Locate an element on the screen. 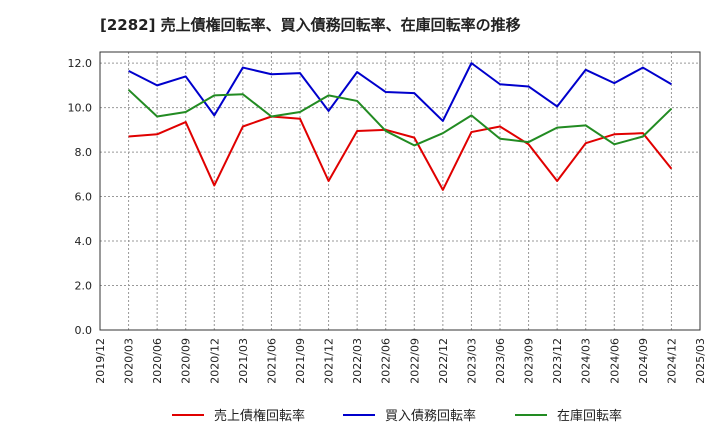 This screenshot has width=720, height=440. legend-label: 売上債権回転率 is located at coordinates (259, 416).